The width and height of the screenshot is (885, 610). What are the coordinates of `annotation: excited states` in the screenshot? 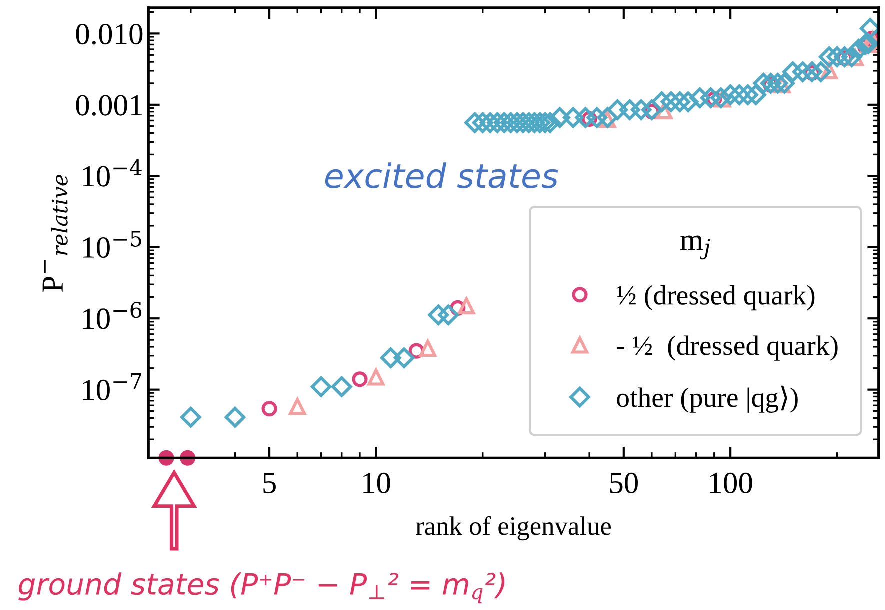 It's located at (441, 175).